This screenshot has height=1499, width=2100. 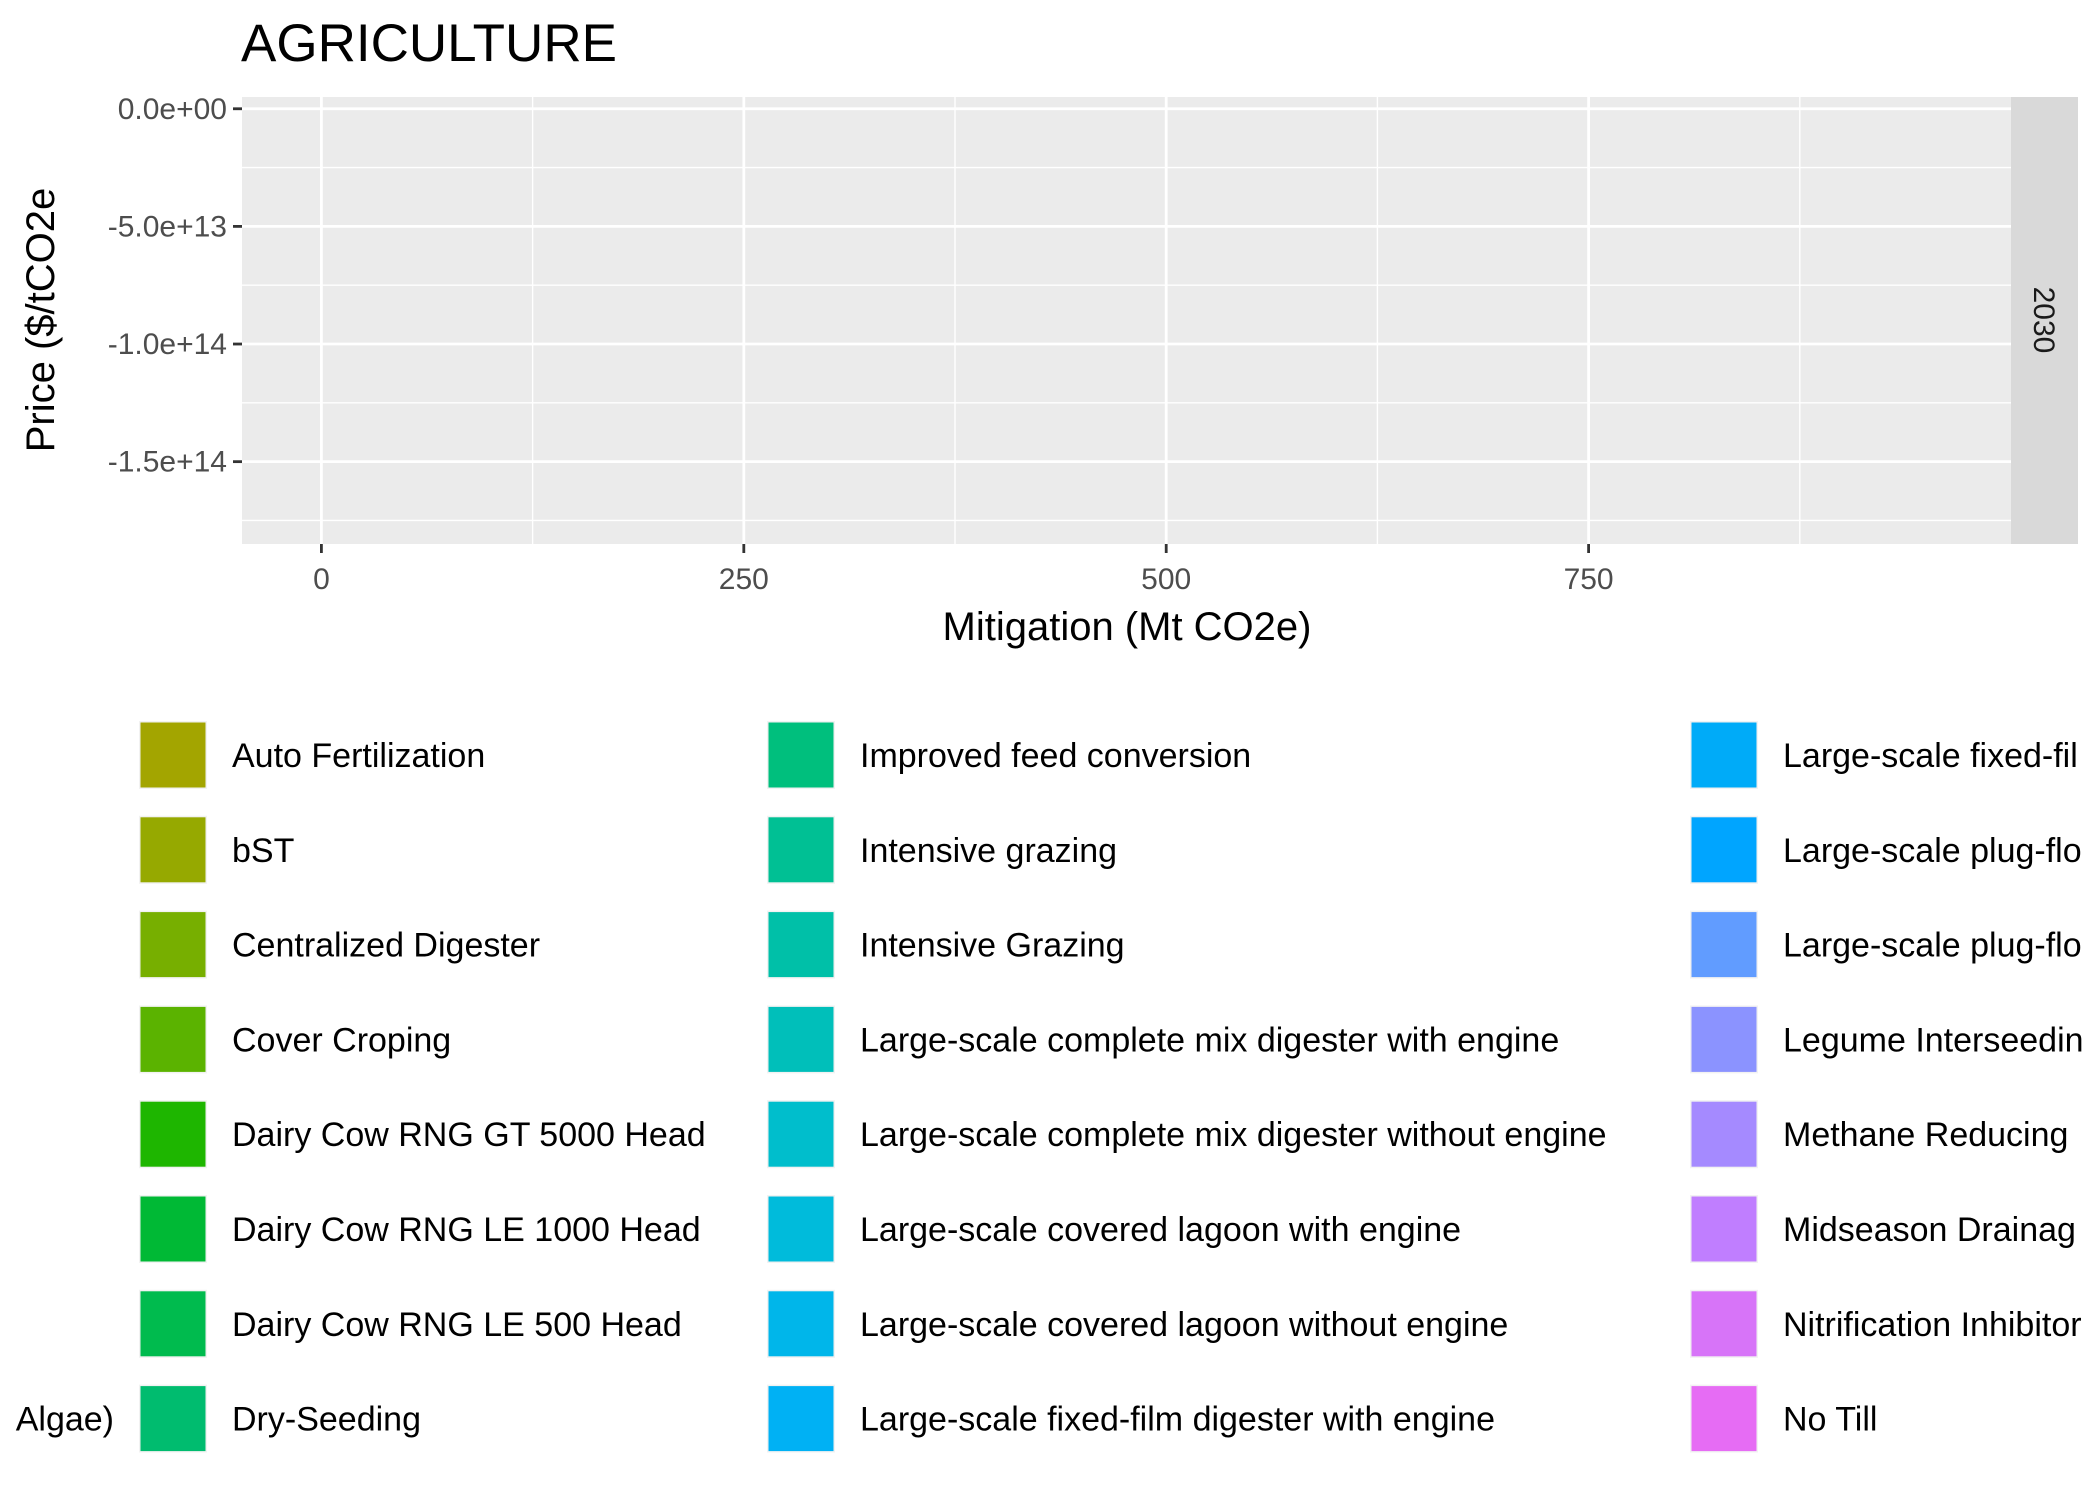 I want to click on legend-label: Dry-Seeding, so click(x=326, y=1420).